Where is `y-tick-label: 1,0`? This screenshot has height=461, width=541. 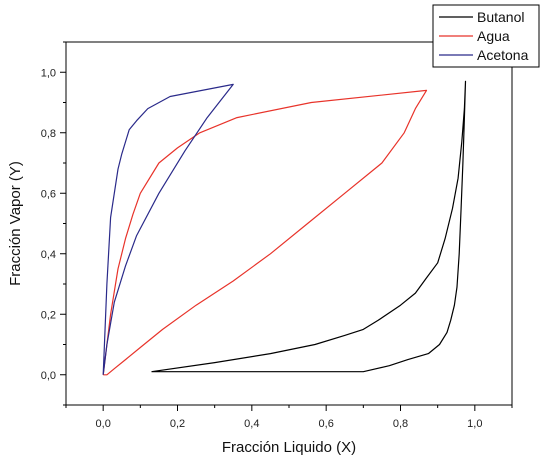
y-tick-label: 1,0 is located at coordinates (48, 73).